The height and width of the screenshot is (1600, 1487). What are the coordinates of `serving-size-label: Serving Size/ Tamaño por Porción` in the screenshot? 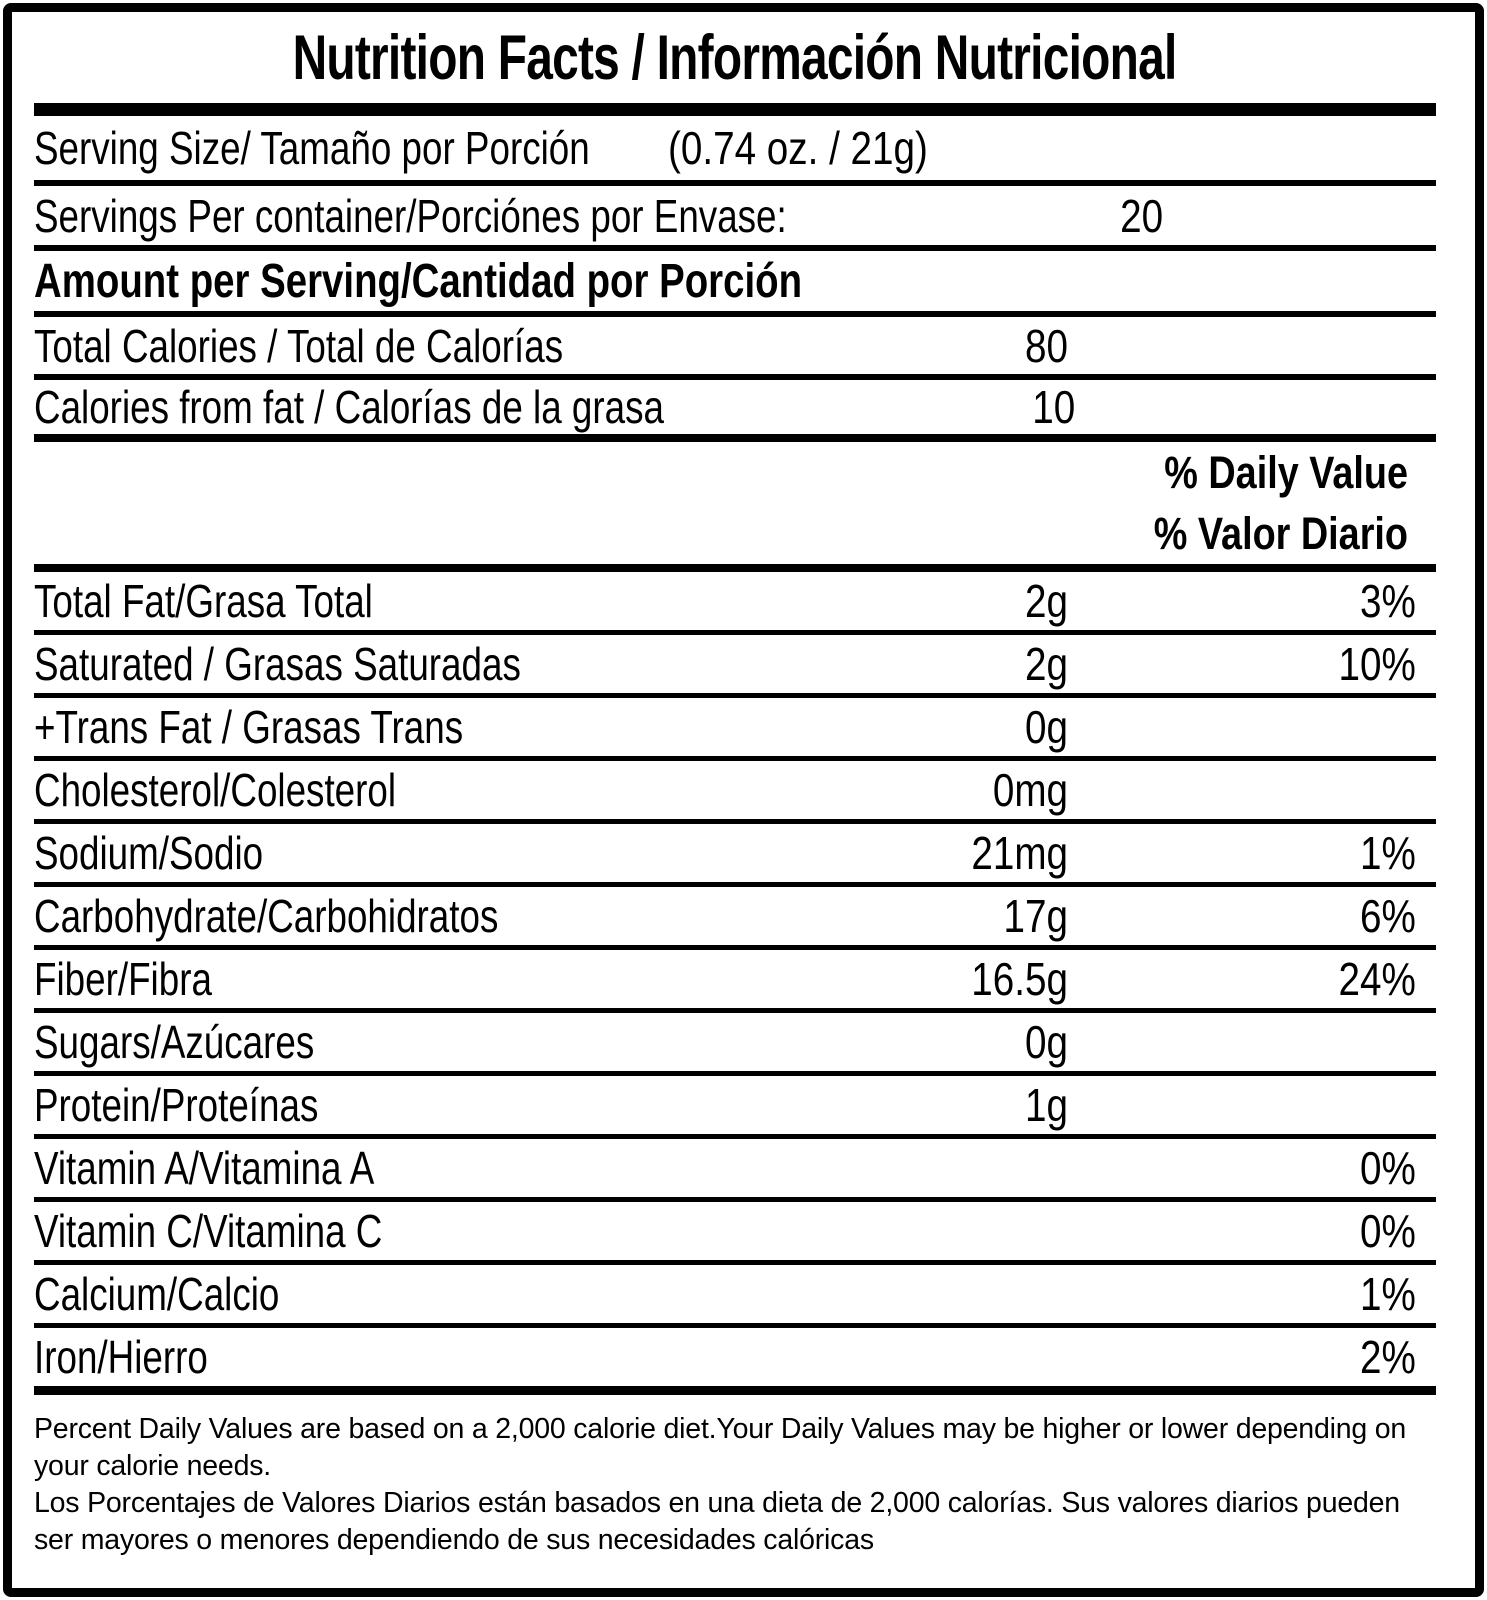 It's located at (312, 148).